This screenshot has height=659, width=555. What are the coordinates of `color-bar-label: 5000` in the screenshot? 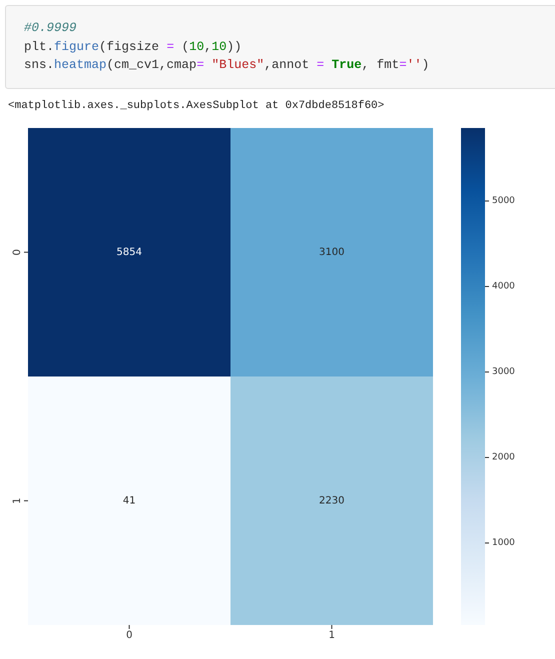 It's located at (504, 201).